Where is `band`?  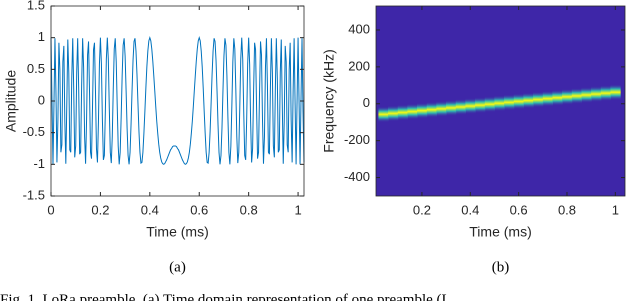 band is located at coordinates (499, 103).